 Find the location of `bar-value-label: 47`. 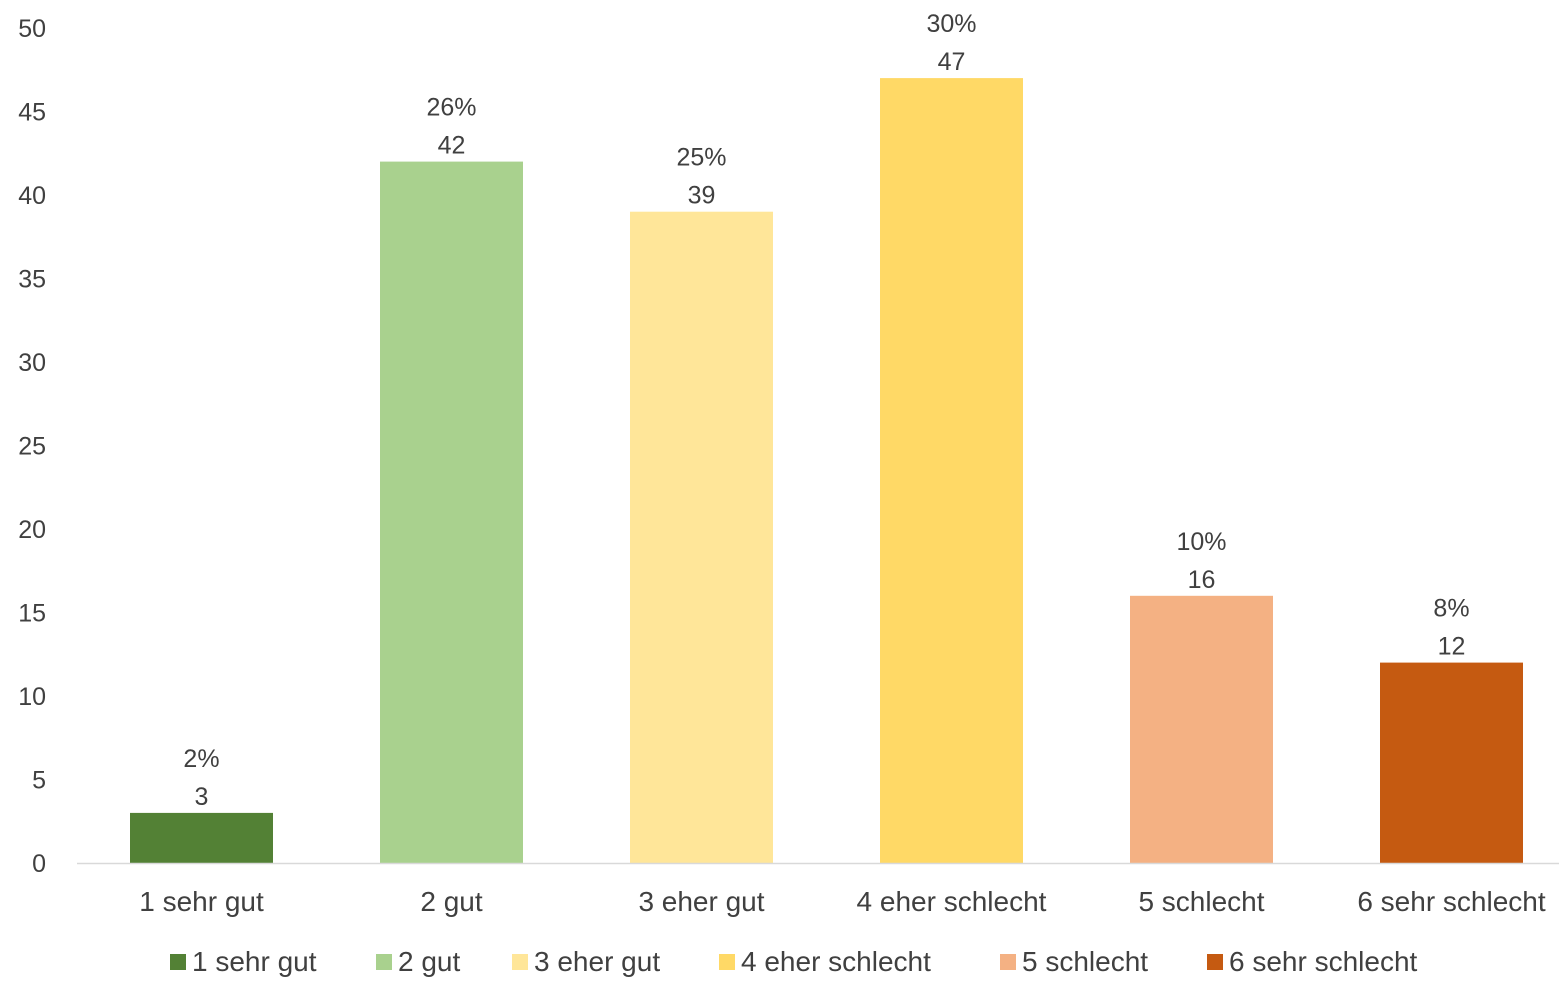

bar-value-label: 47 is located at coordinates (952, 62).